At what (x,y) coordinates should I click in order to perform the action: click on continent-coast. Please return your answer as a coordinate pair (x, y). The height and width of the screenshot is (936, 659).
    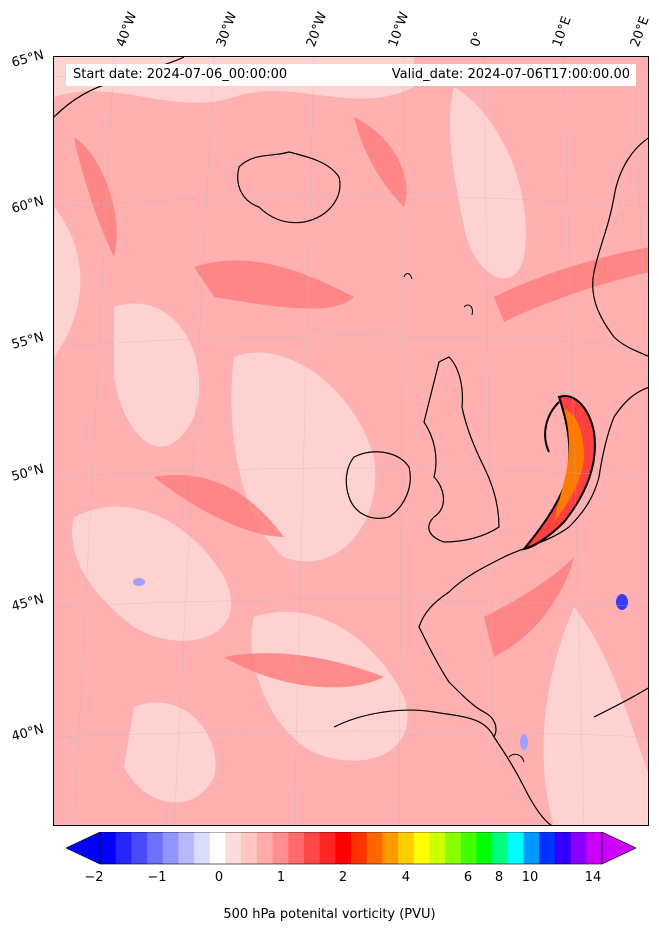
    Looking at the image, I should click on (533, 562).